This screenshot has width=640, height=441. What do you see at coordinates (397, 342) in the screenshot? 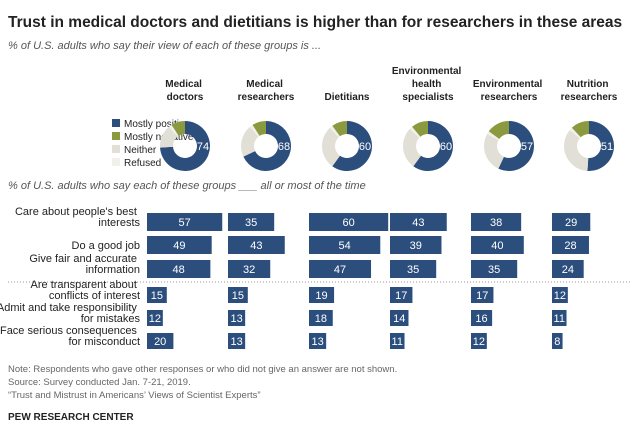
I see `bar-value: 11` at bounding box center [397, 342].